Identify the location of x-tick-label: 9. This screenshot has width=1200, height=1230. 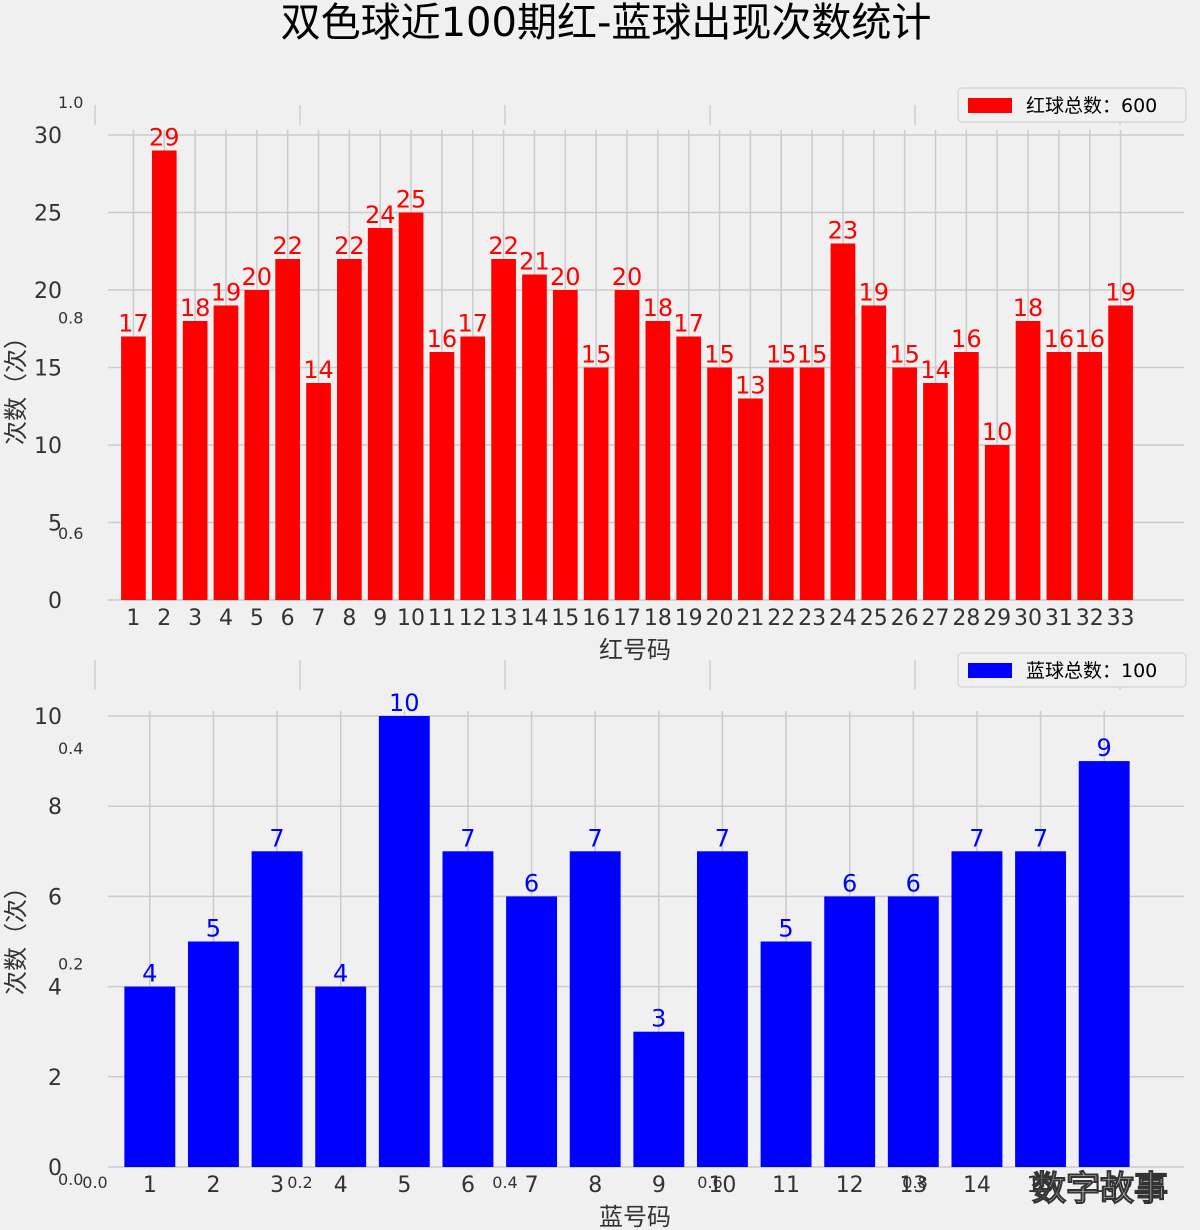
(659, 1185).